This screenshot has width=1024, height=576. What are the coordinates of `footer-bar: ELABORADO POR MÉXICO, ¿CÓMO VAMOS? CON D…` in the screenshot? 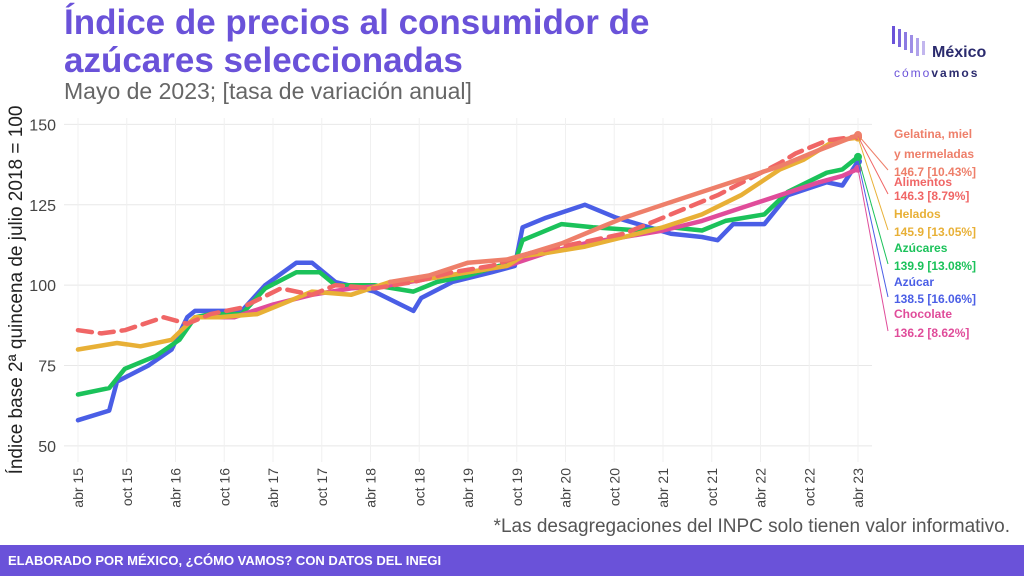 It's located at (512, 560).